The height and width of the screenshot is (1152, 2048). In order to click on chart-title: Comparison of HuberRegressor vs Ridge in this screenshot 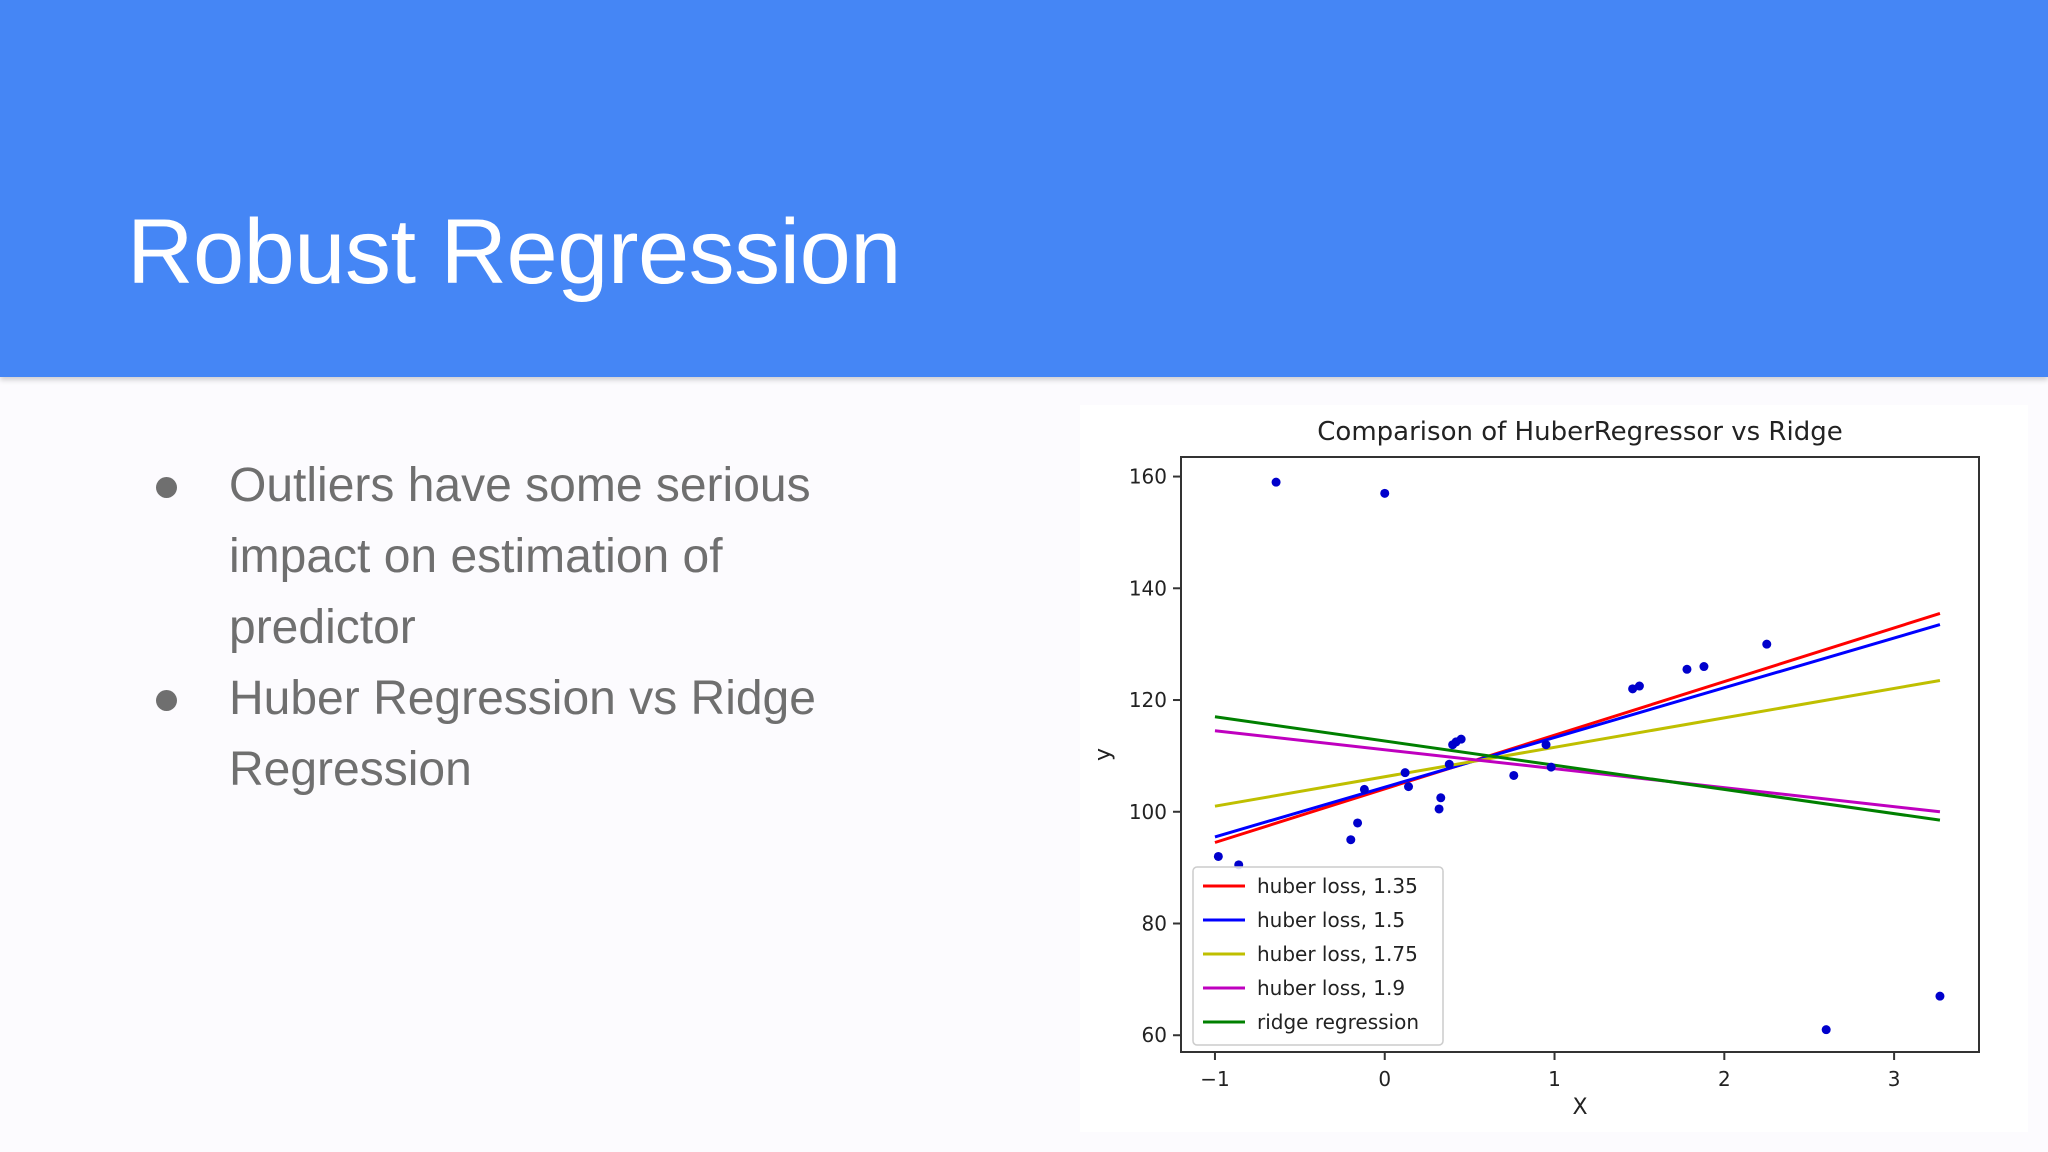, I will do `click(1579, 432)`.